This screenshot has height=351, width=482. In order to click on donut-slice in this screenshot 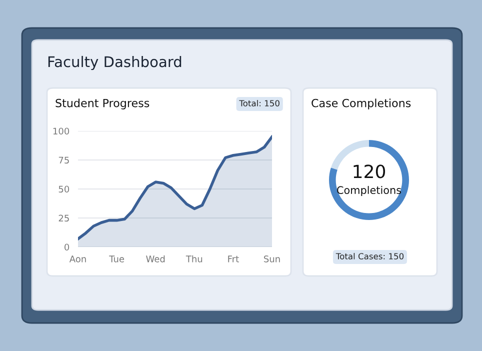, I will do `click(369, 180)`.